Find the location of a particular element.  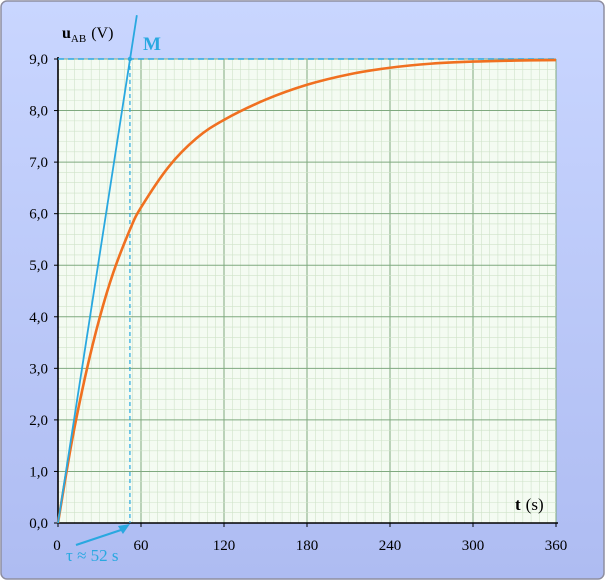

tangent-line is located at coordinates (97, 269).